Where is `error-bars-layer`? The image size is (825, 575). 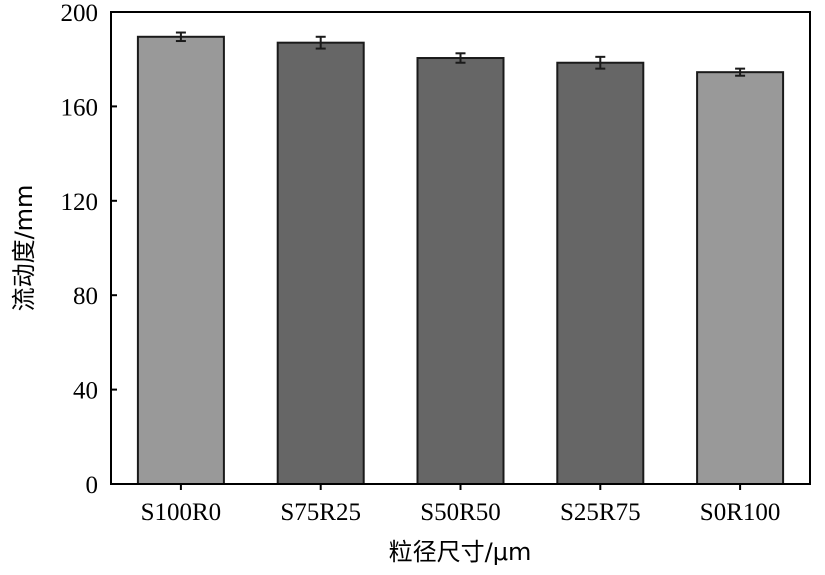
error-bars-layer is located at coordinates (460, 54).